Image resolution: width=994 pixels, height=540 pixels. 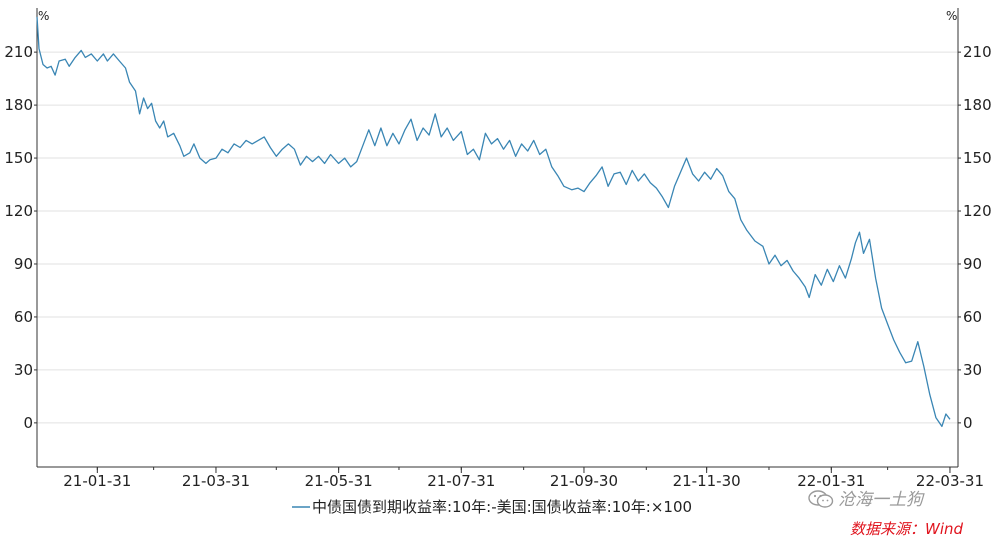 What do you see at coordinates (18, 52) in the screenshot?
I see `y-tick-label-left: 210` at bounding box center [18, 52].